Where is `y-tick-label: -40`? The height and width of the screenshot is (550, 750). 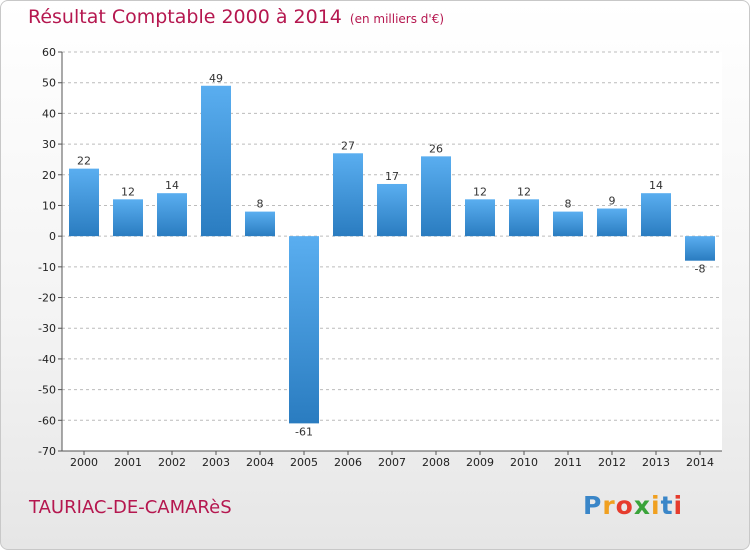 y-tick-label: -40 is located at coordinates (47, 359).